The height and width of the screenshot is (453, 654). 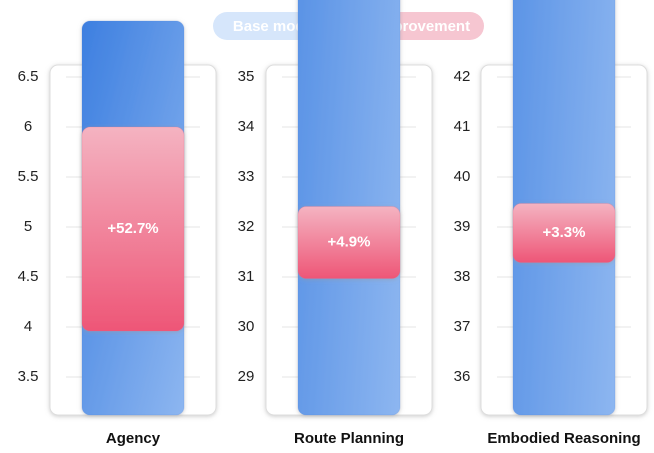 I want to click on y-tick-label: 42, so click(x=462, y=76).